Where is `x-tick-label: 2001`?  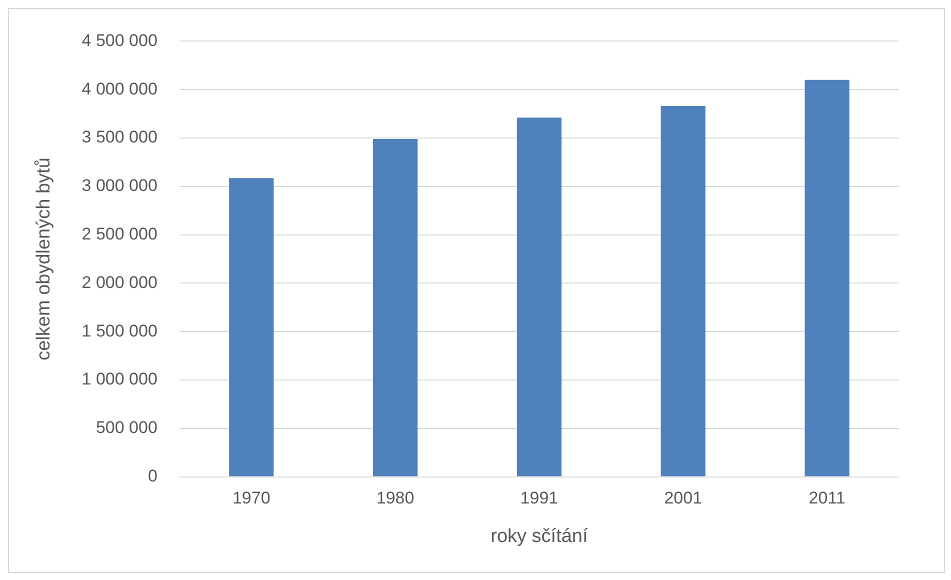 x-tick-label: 2001 is located at coordinates (683, 498).